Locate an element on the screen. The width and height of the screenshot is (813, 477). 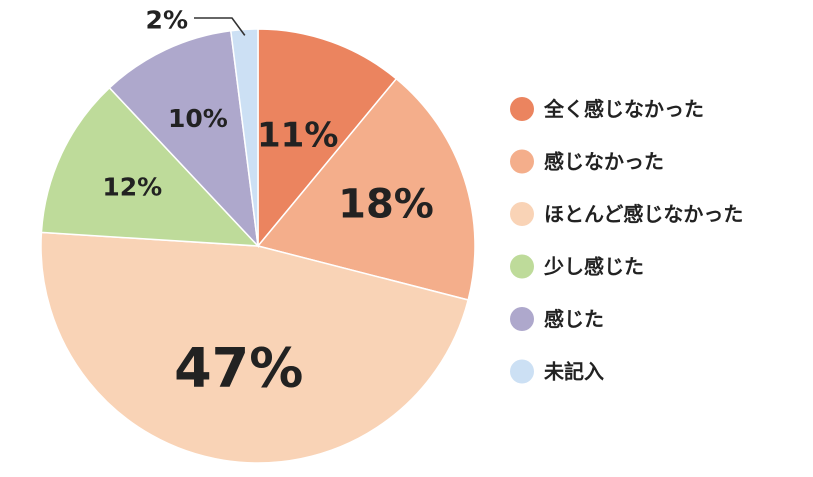
legend-item: 感じた is located at coordinates (557, 319).